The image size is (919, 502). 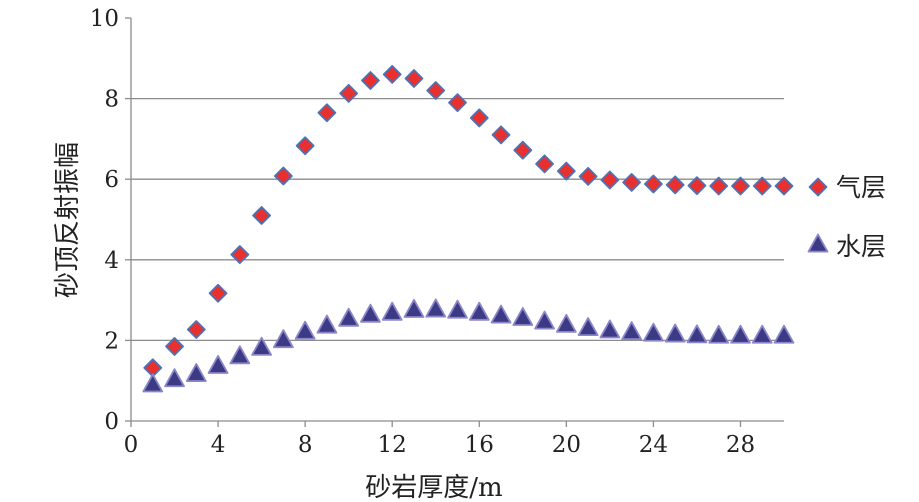 I want to click on x-tick-label-20: 20, so click(x=566, y=445).